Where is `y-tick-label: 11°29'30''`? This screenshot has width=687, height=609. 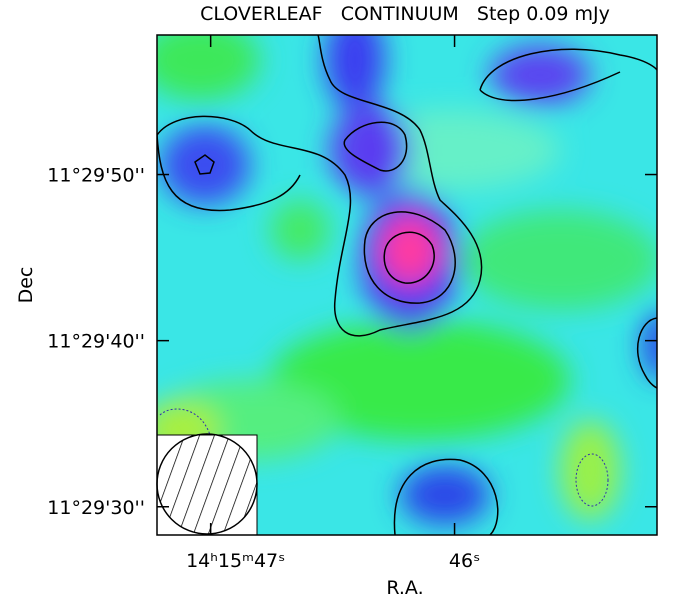
y-tick-label: 11°29'30'' is located at coordinates (96, 508).